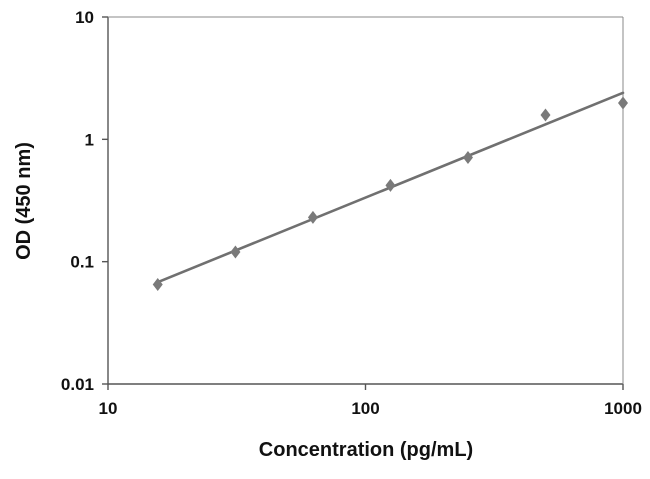 The width and height of the screenshot is (650, 479). Describe the element at coordinates (77, 384) in the screenshot. I see `y-tick-label: 0.01` at that location.